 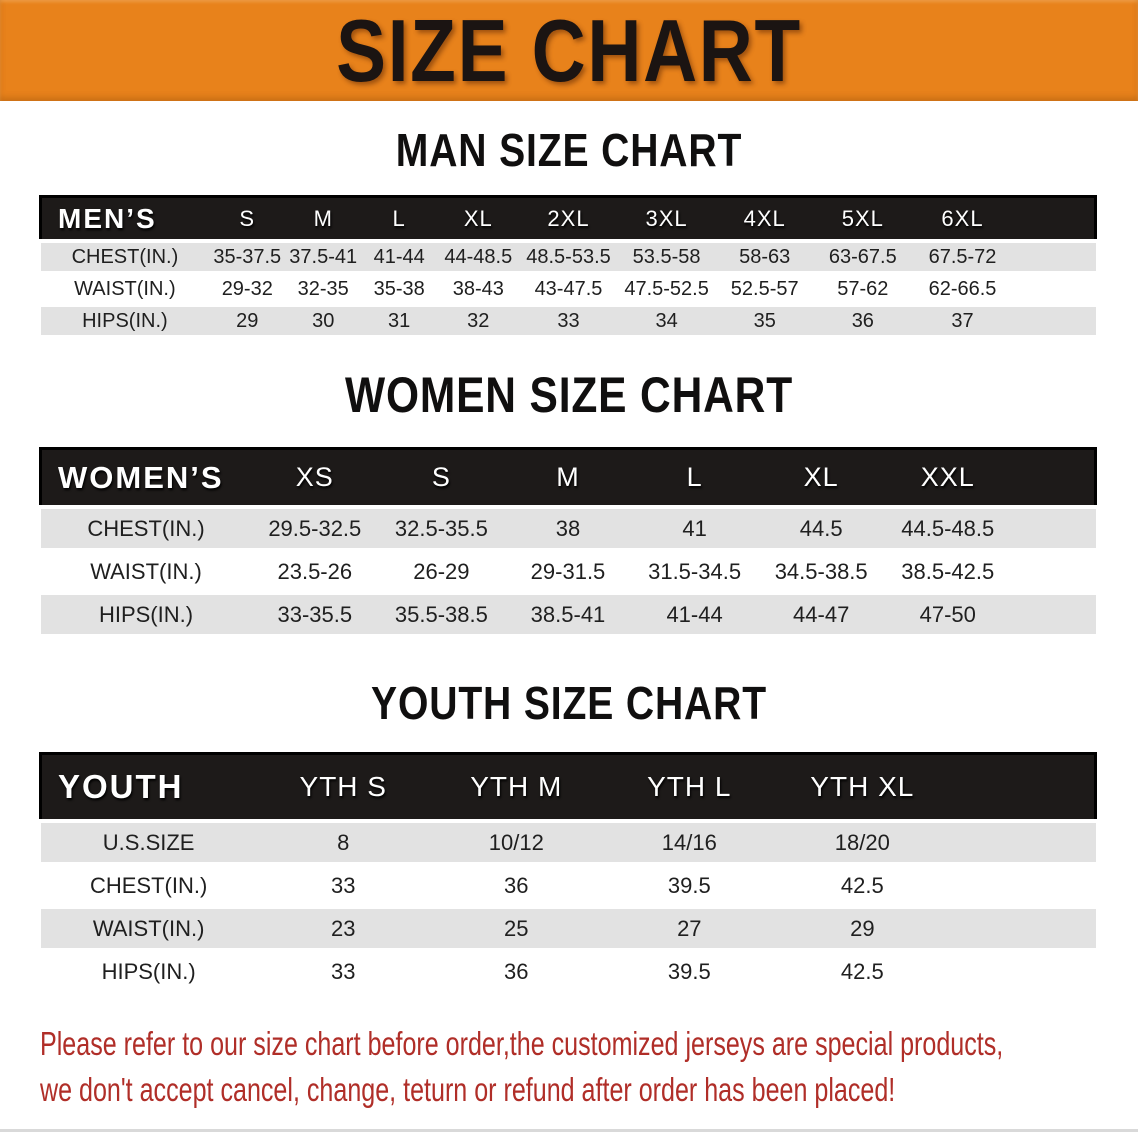 I want to click on table-row: CHEST(IN.) 33 36 39.5 42.5, so click(x=568, y=884).